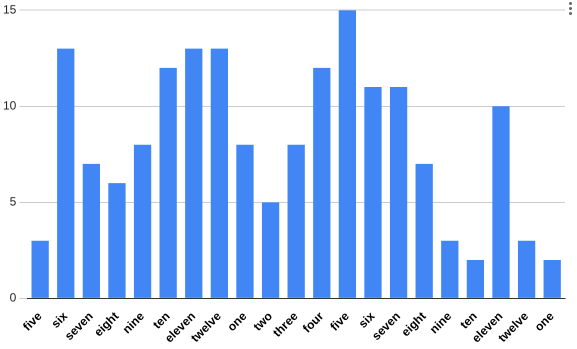 The width and height of the screenshot is (577, 349). What do you see at coordinates (313, 322) in the screenshot?
I see `x-tick-label: four` at bounding box center [313, 322].